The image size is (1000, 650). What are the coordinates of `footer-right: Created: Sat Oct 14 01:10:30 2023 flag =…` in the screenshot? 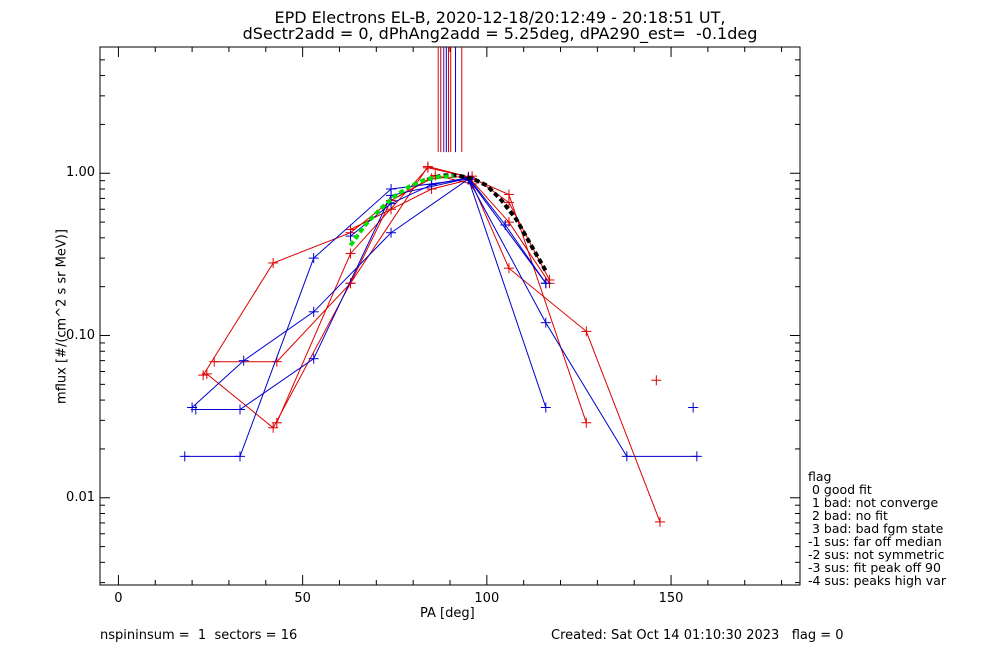 It's located at (697, 635).